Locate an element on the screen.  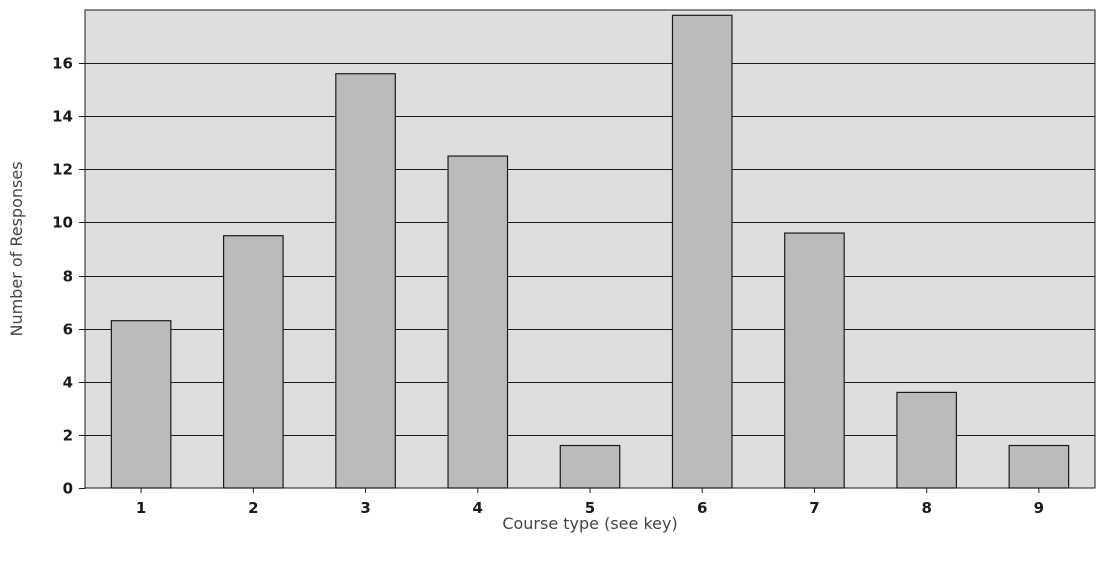
x-tick-label: 3 is located at coordinates (365, 508).